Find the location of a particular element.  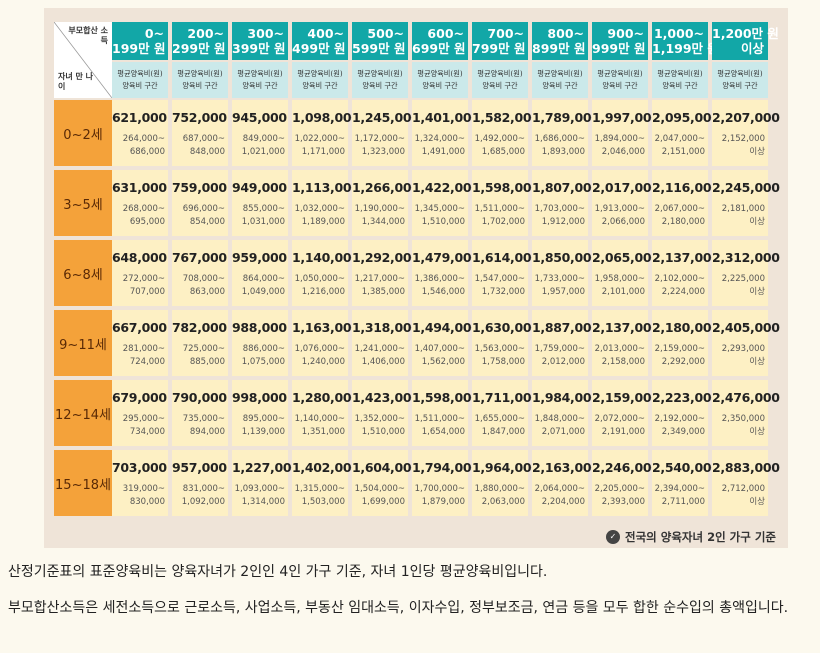

table-cell: 2,245,000 2,181,000 이상 is located at coordinates (746, 203).